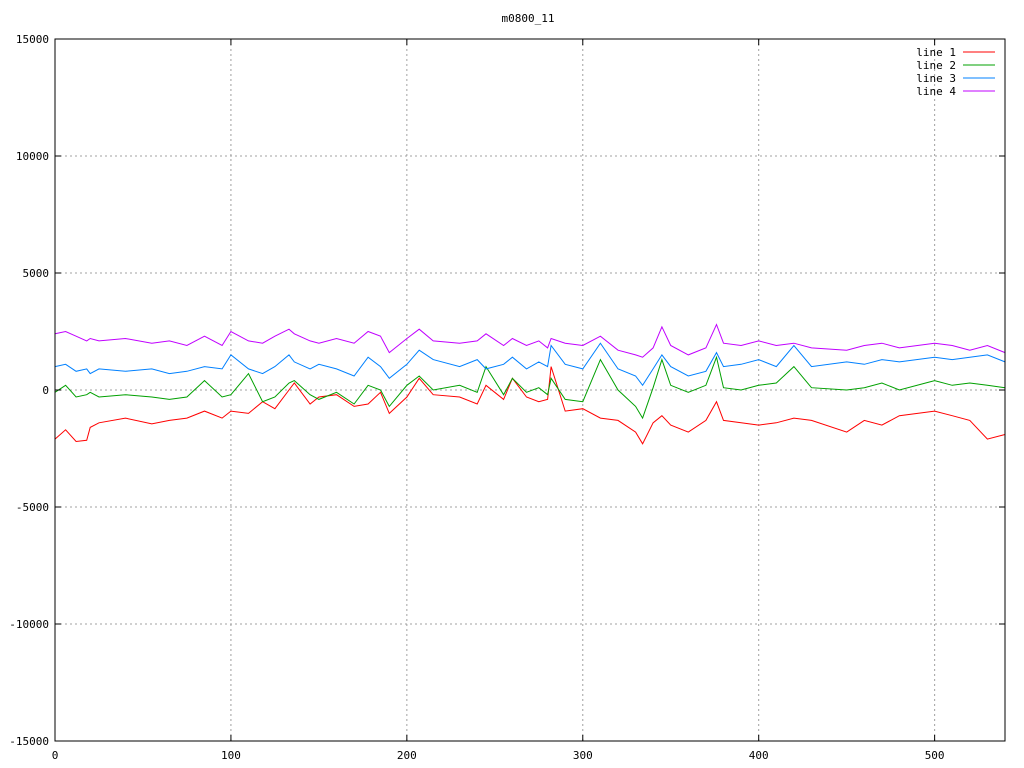 The image size is (1024, 768). Describe the element at coordinates (36, 273) in the screenshot. I see `y-tick-label: 5000` at that location.